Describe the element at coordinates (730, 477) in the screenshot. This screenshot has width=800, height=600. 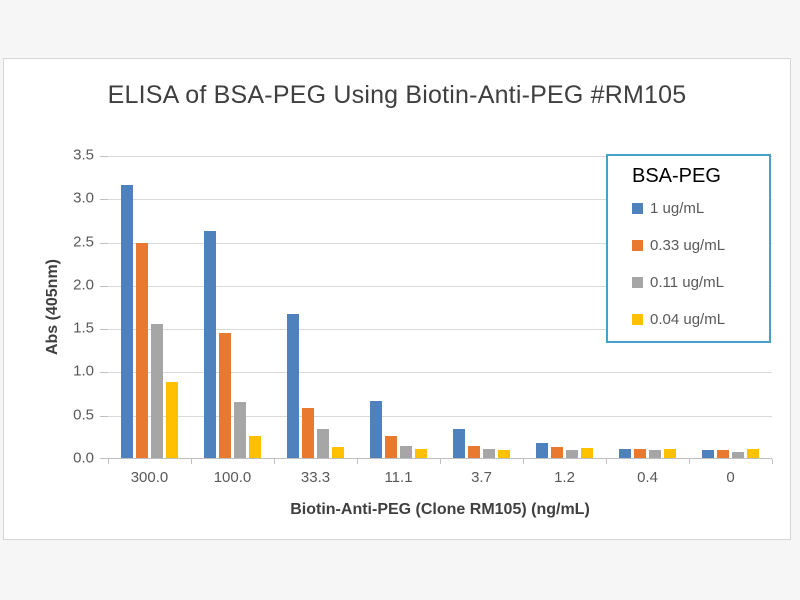
I see `x-tick-label: 0` at that location.